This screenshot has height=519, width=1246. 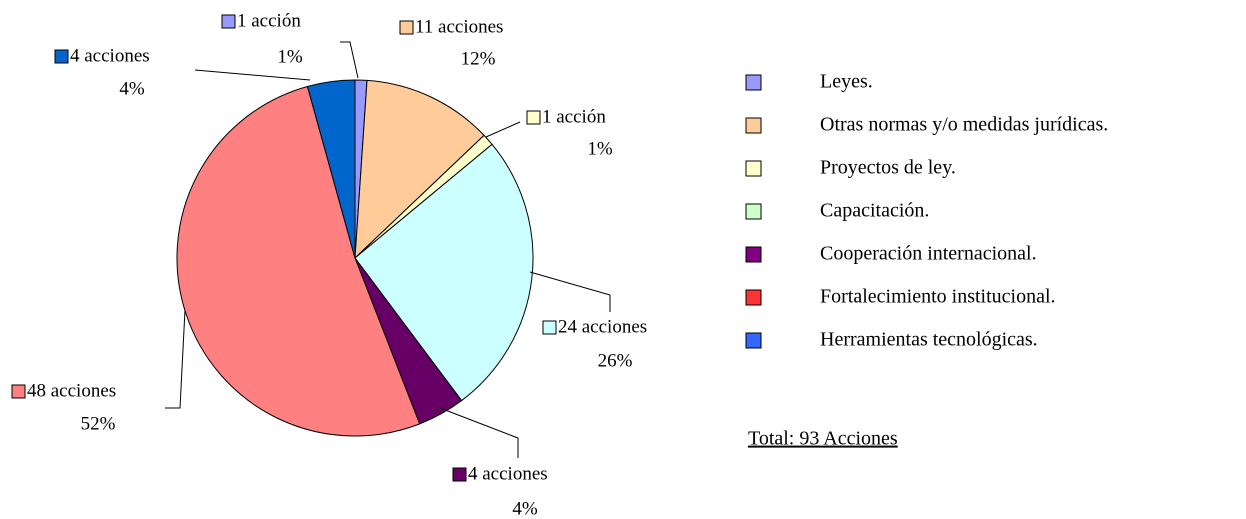 I want to click on legend-label: Cooperación internacional., so click(x=928, y=254).